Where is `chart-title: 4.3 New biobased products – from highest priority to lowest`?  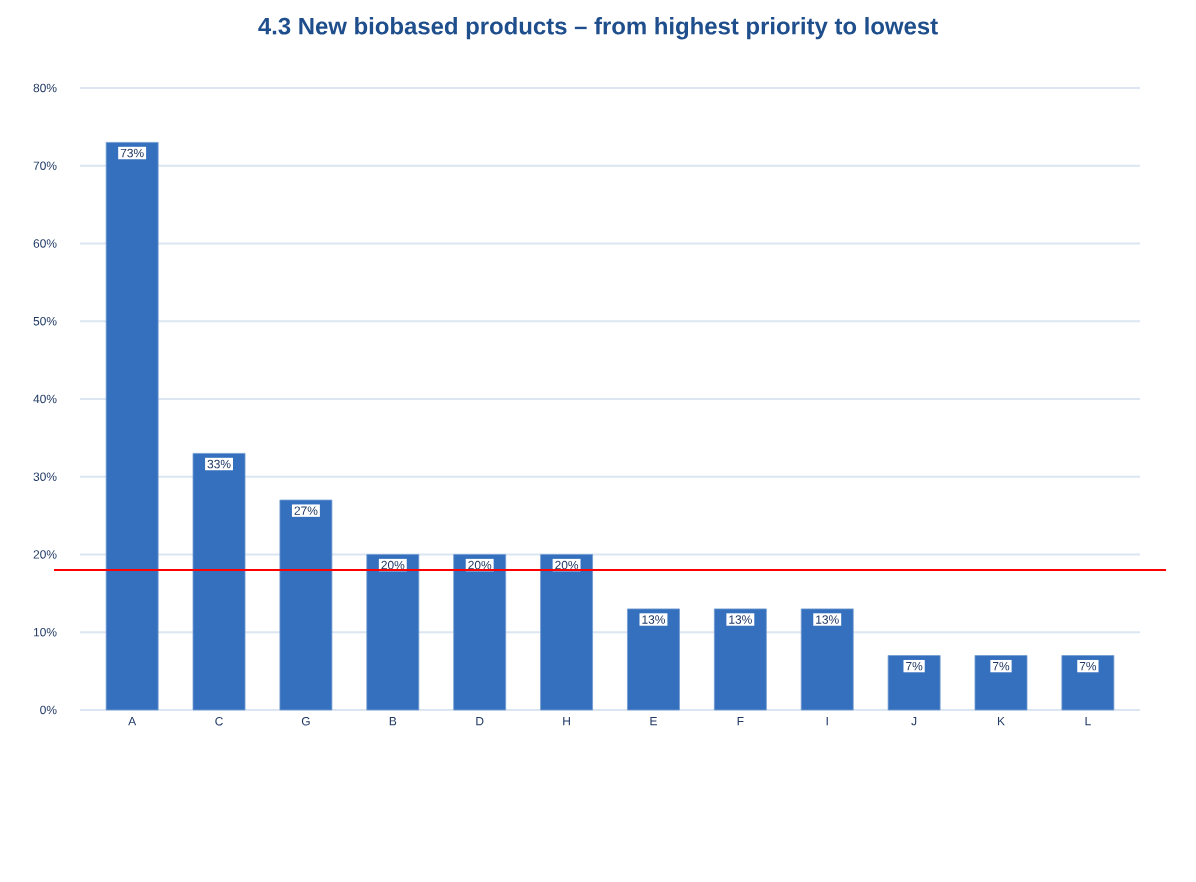 chart-title: 4.3 New biobased products – from highest priority to lowest is located at coordinates (598, 28).